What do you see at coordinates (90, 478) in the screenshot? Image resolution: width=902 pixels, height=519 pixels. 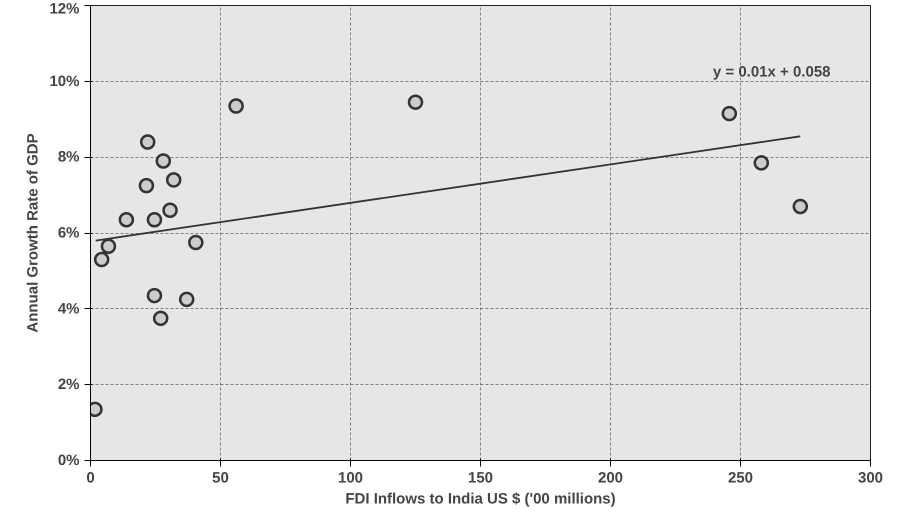 I see `x-tick-label: 0` at bounding box center [90, 478].